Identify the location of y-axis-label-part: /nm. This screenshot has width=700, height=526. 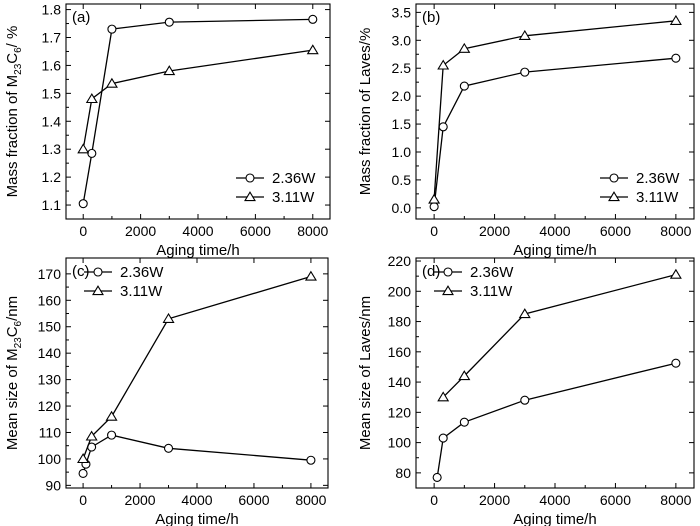
(12, 308).